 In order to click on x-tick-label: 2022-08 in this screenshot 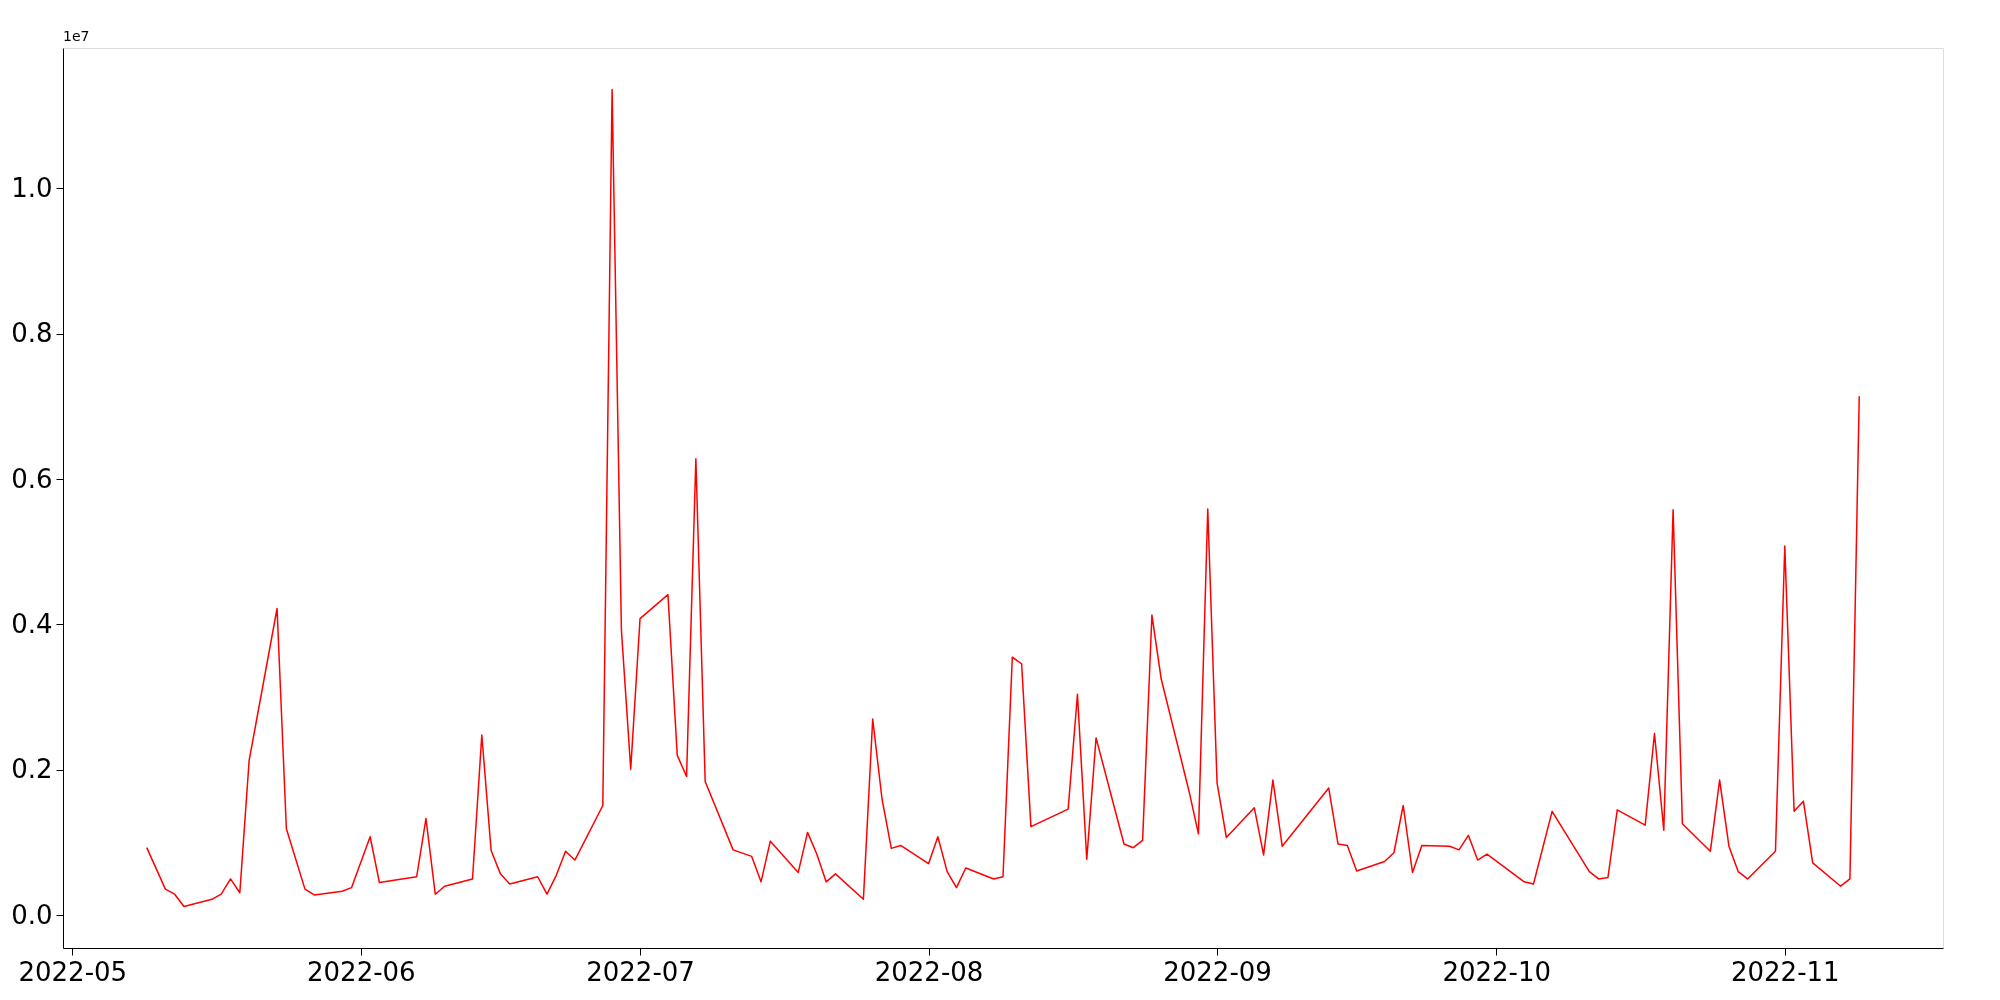, I will do `click(929, 971)`.